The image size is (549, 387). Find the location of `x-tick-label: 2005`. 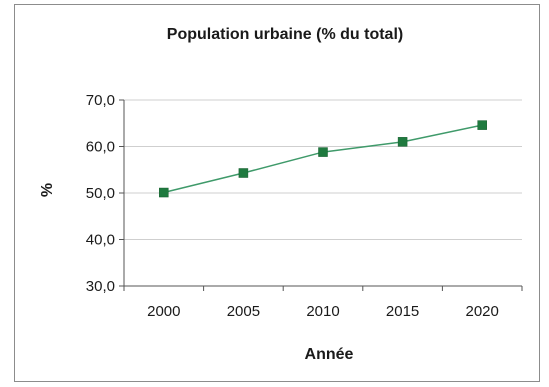

x-tick-label: 2005 is located at coordinates (243, 311).